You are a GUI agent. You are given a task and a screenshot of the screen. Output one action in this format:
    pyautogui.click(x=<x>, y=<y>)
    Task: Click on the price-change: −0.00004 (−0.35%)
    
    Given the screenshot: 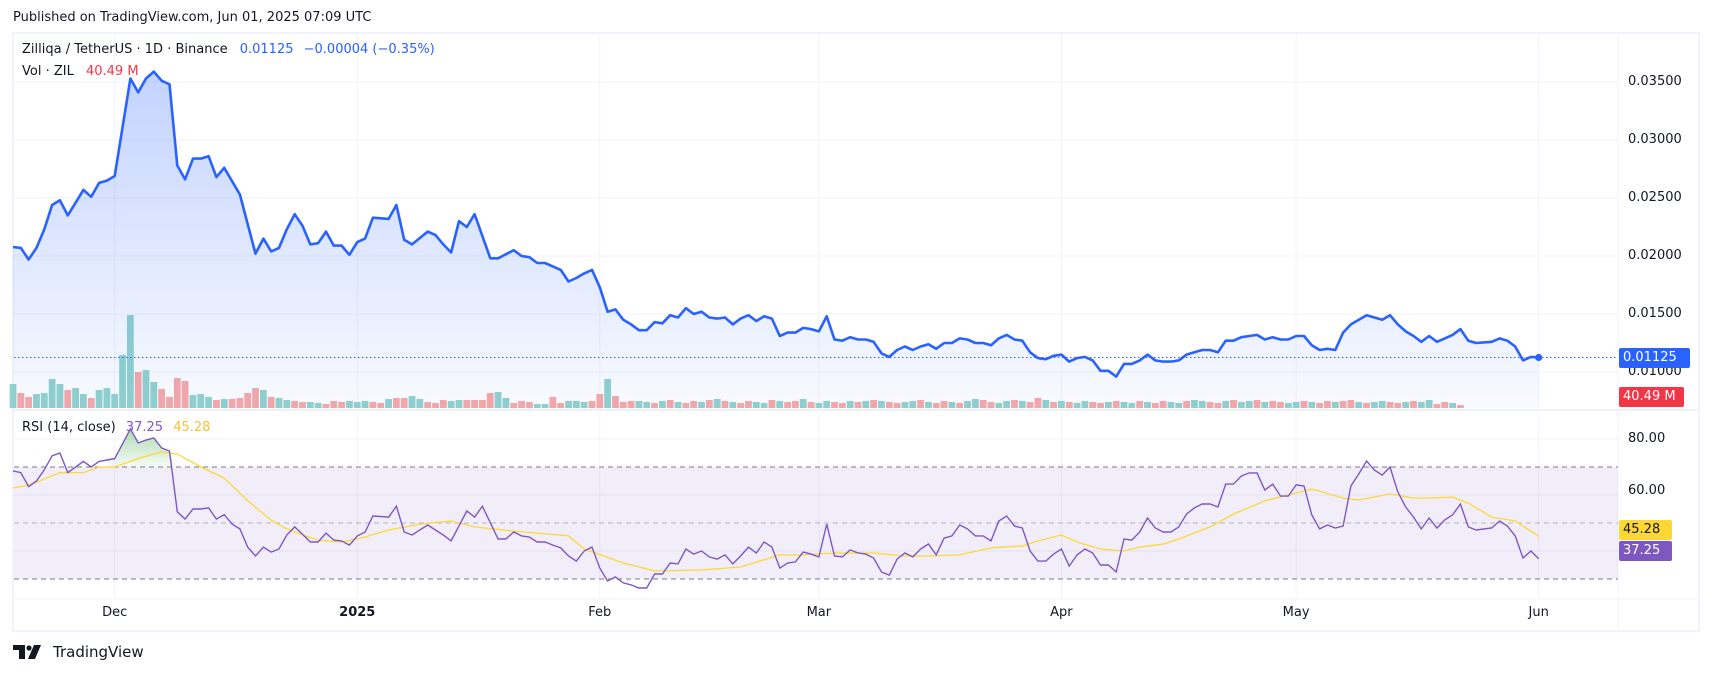 What is the action you would take?
    pyautogui.click(x=369, y=49)
    